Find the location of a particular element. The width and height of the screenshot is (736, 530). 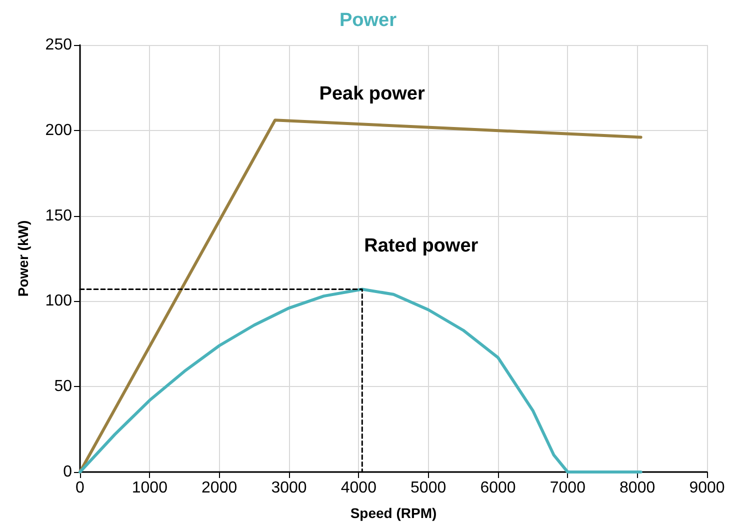

y-axis-title: Power (kW) is located at coordinates (23, 258).